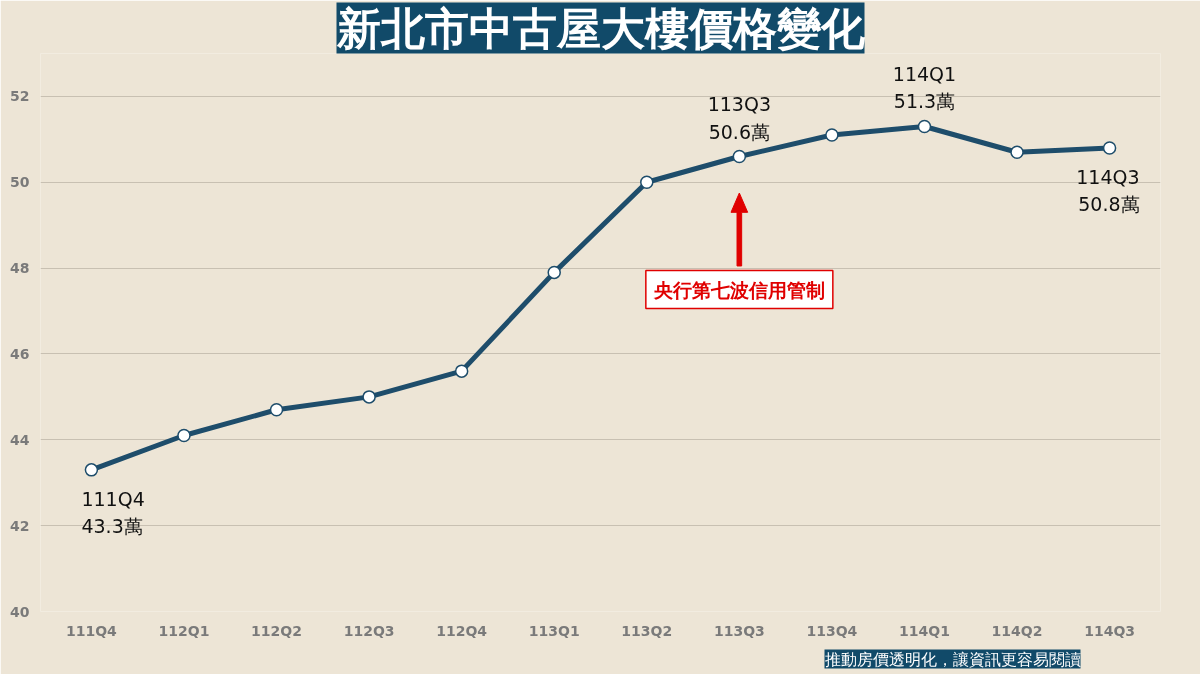 The width and height of the screenshot is (1200, 674). What do you see at coordinates (952, 659) in the screenshot?
I see `text: 推動房價透明化，讓資訊更容易閱讀` at bounding box center [952, 659].